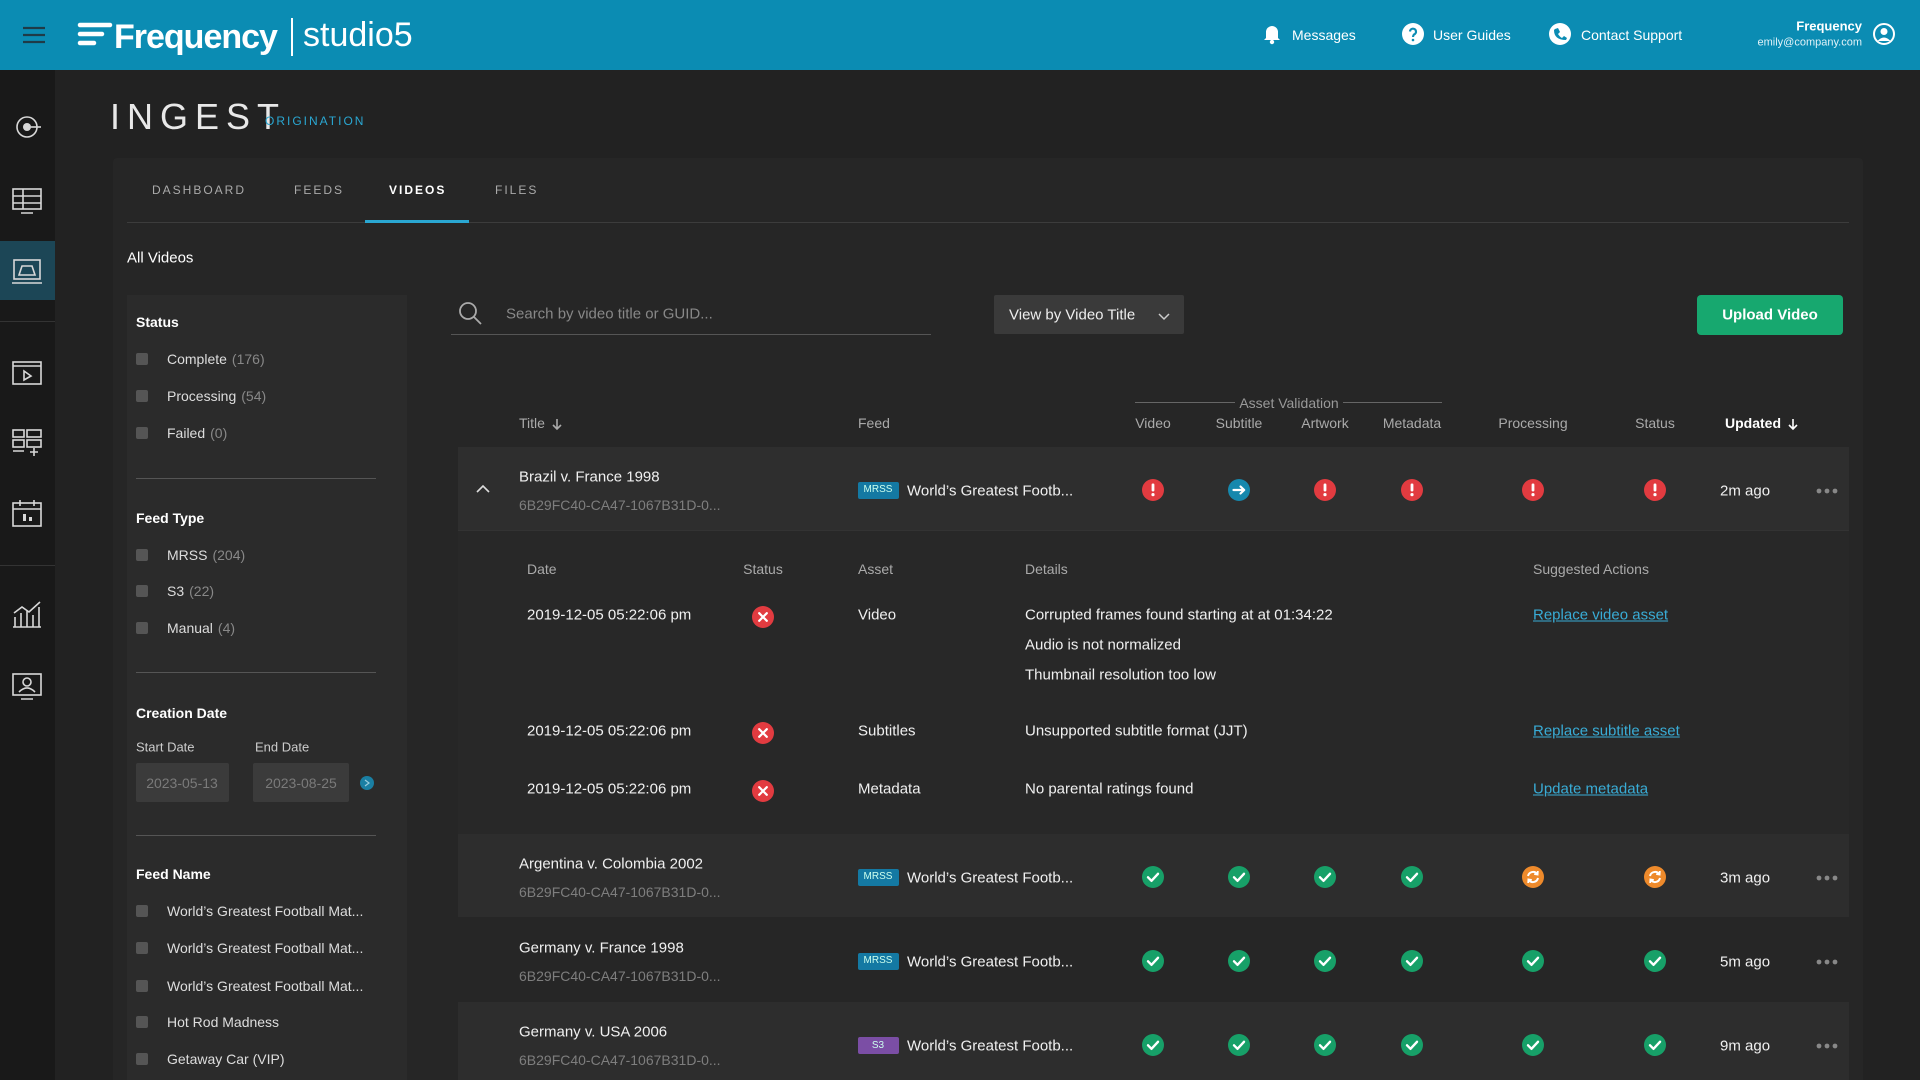 Image resolution: width=1920 pixels, height=1080 pixels. Describe the element at coordinates (1472, 35) in the screenshot. I see `nav-link: User Guides` at that location.